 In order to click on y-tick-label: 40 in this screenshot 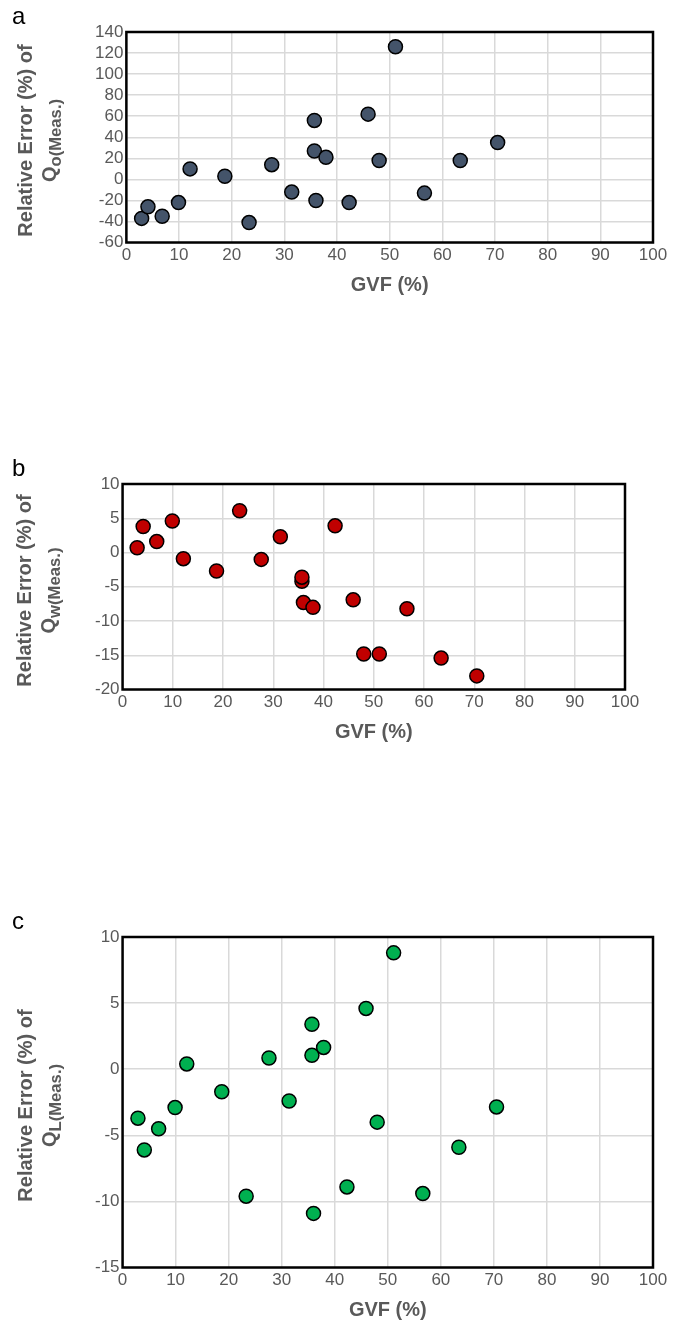, I will do `click(114, 136)`.